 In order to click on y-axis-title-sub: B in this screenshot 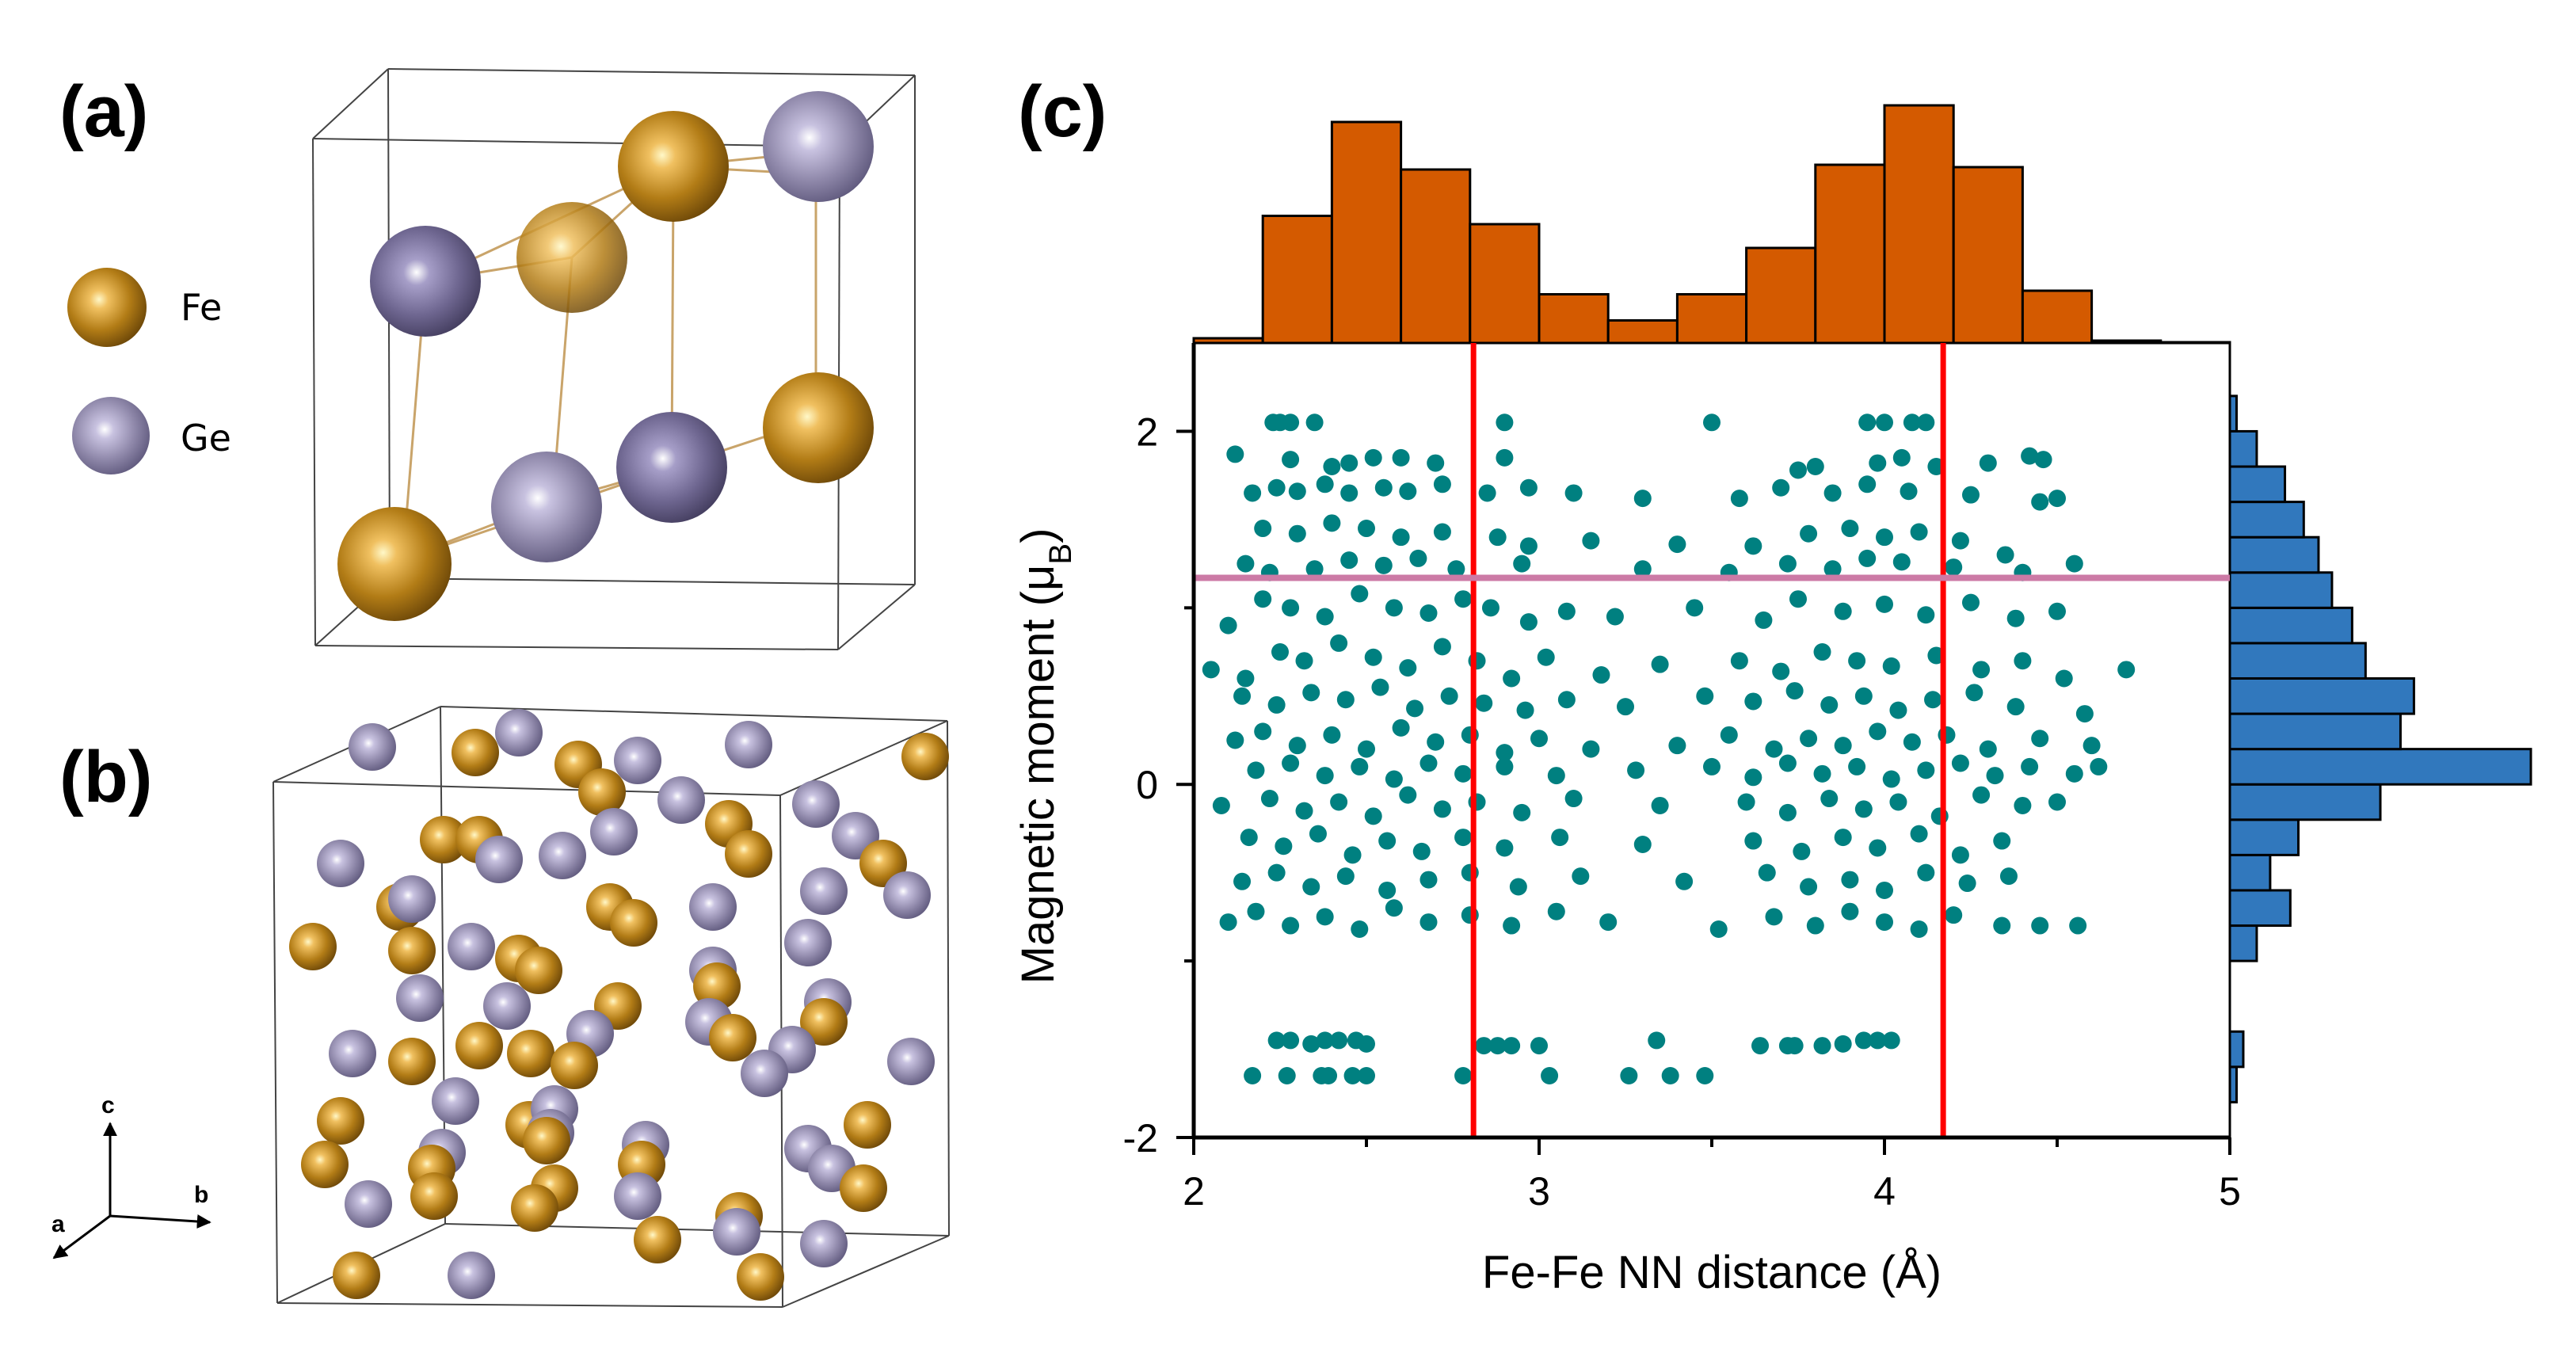, I will do `click(1060, 554)`.